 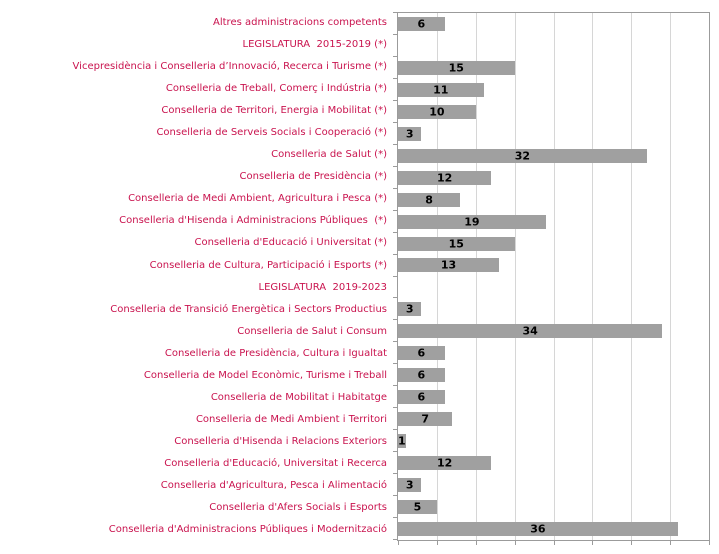 What do you see at coordinates (194, 508) in the screenshot?
I see `category-row: Conselleria d'Afers Socials i Esports` at bounding box center [194, 508].